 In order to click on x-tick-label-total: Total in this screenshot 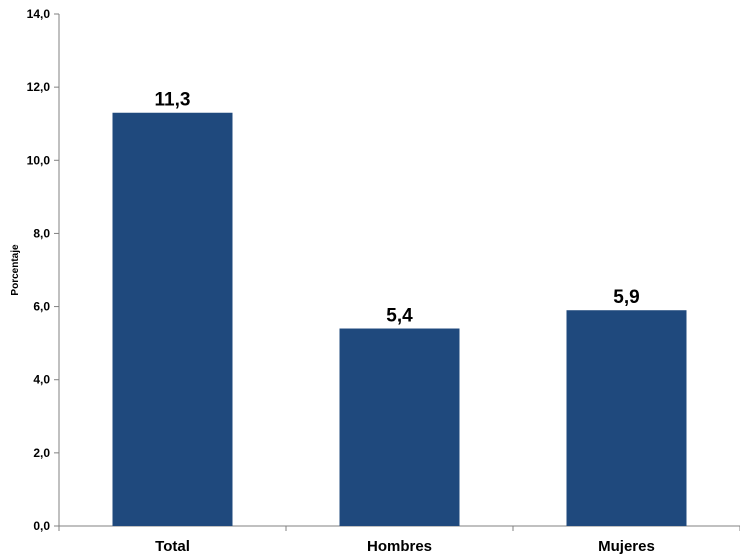, I will do `click(172, 546)`.